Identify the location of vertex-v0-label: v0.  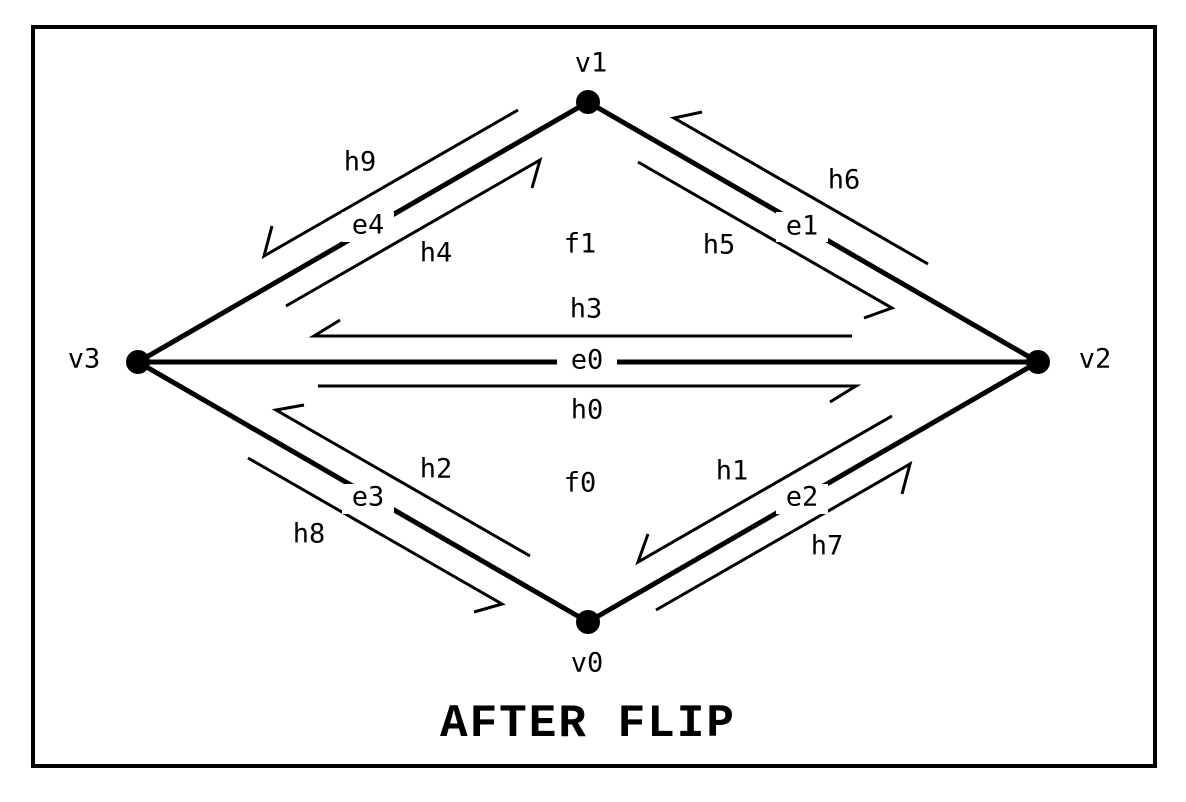
(587, 663).